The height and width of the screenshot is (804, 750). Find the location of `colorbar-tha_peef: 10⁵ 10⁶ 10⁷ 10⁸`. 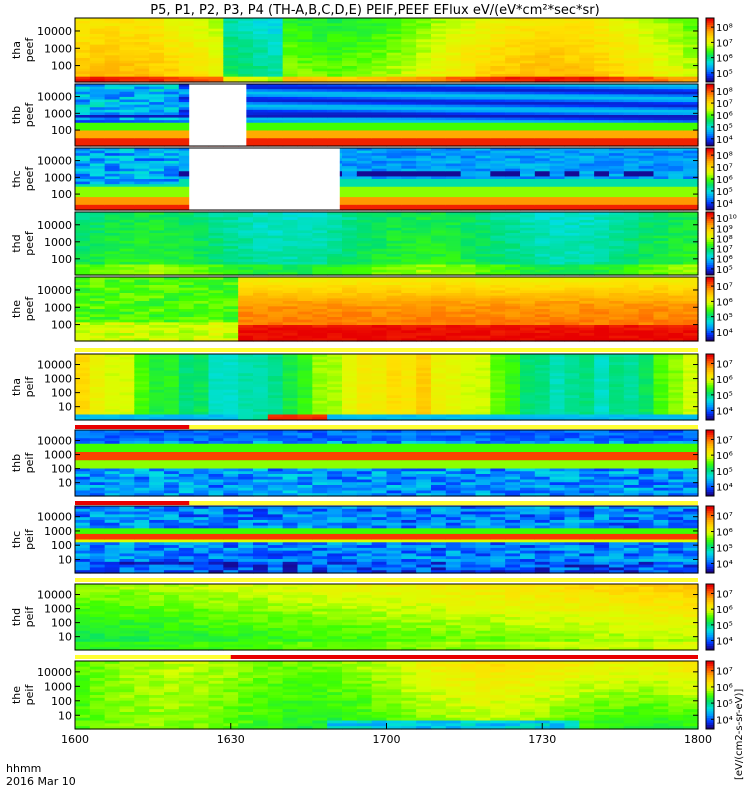

colorbar-tha_peef: 10⁵ 10⁶ 10⁷ 10⁸ is located at coordinates (719, 50).